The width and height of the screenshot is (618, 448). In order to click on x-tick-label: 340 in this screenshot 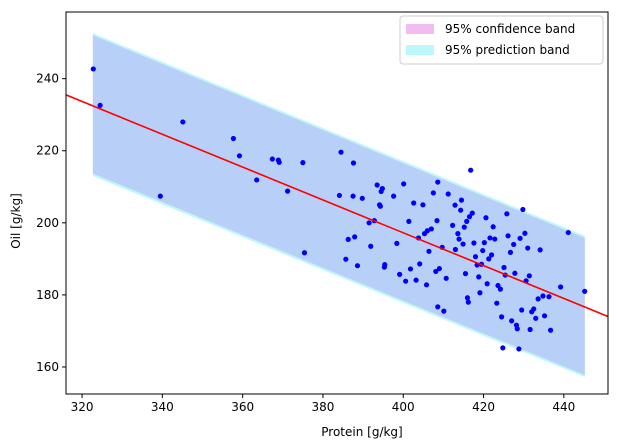, I will do `click(162, 407)`.